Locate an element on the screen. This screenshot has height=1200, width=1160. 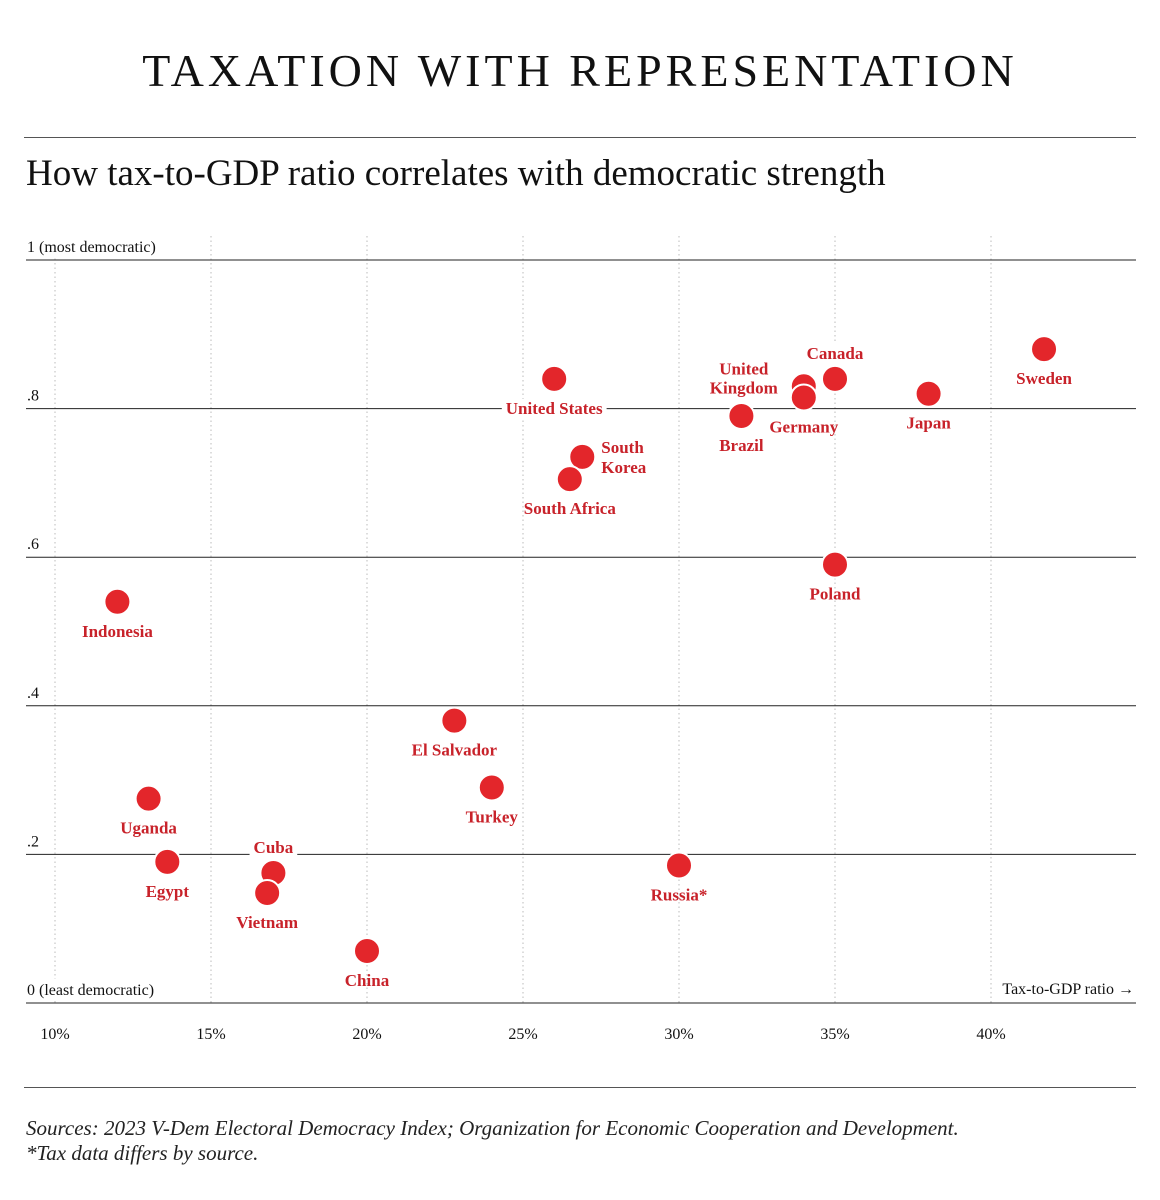
x-axis-title: Tax-to-GDP ratio → is located at coordinates (1068, 989).